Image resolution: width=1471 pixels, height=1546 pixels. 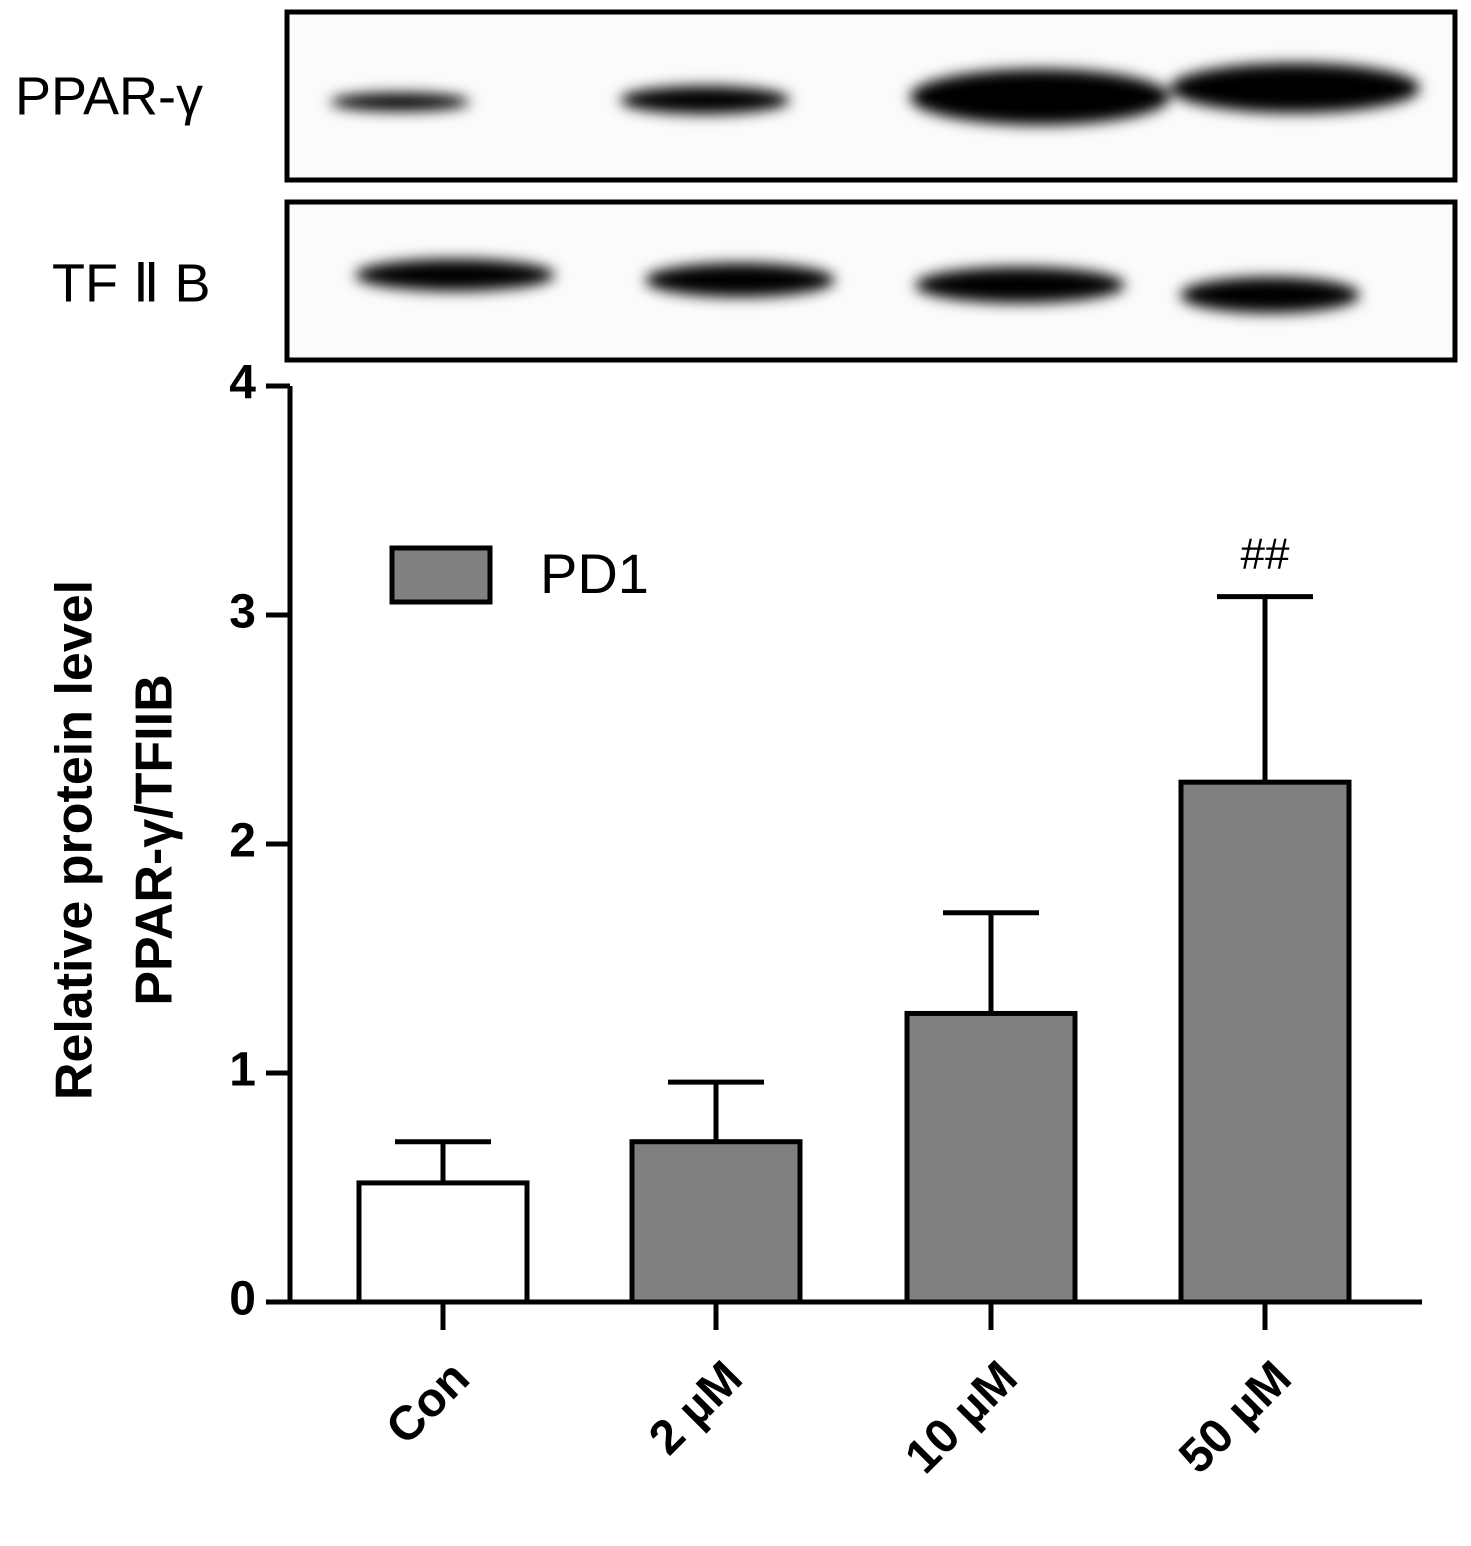 What do you see at coordinates (696, 1408) in the screenshot?
I see `x-tick-label: 2 µM` at bounding box center [696, 1408].